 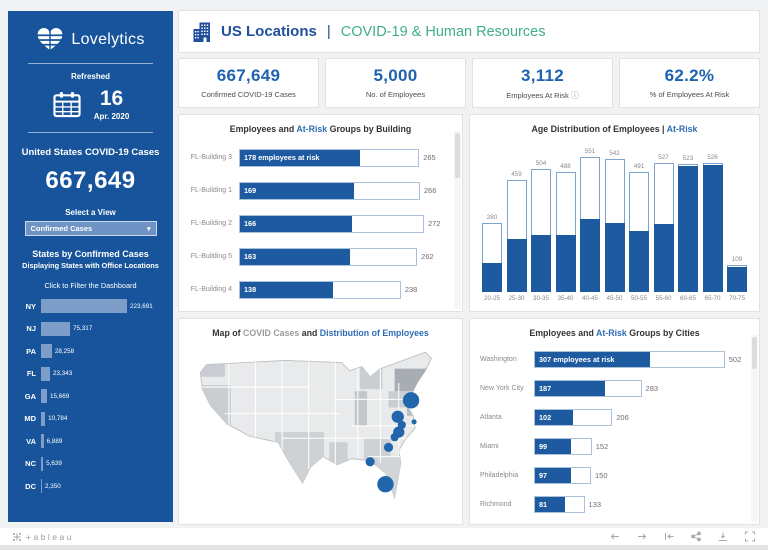 What do you see at coordinates (550, 504) in the screenshot?
I see `at-risk-bar: 81` at bounding box center [550, 504].